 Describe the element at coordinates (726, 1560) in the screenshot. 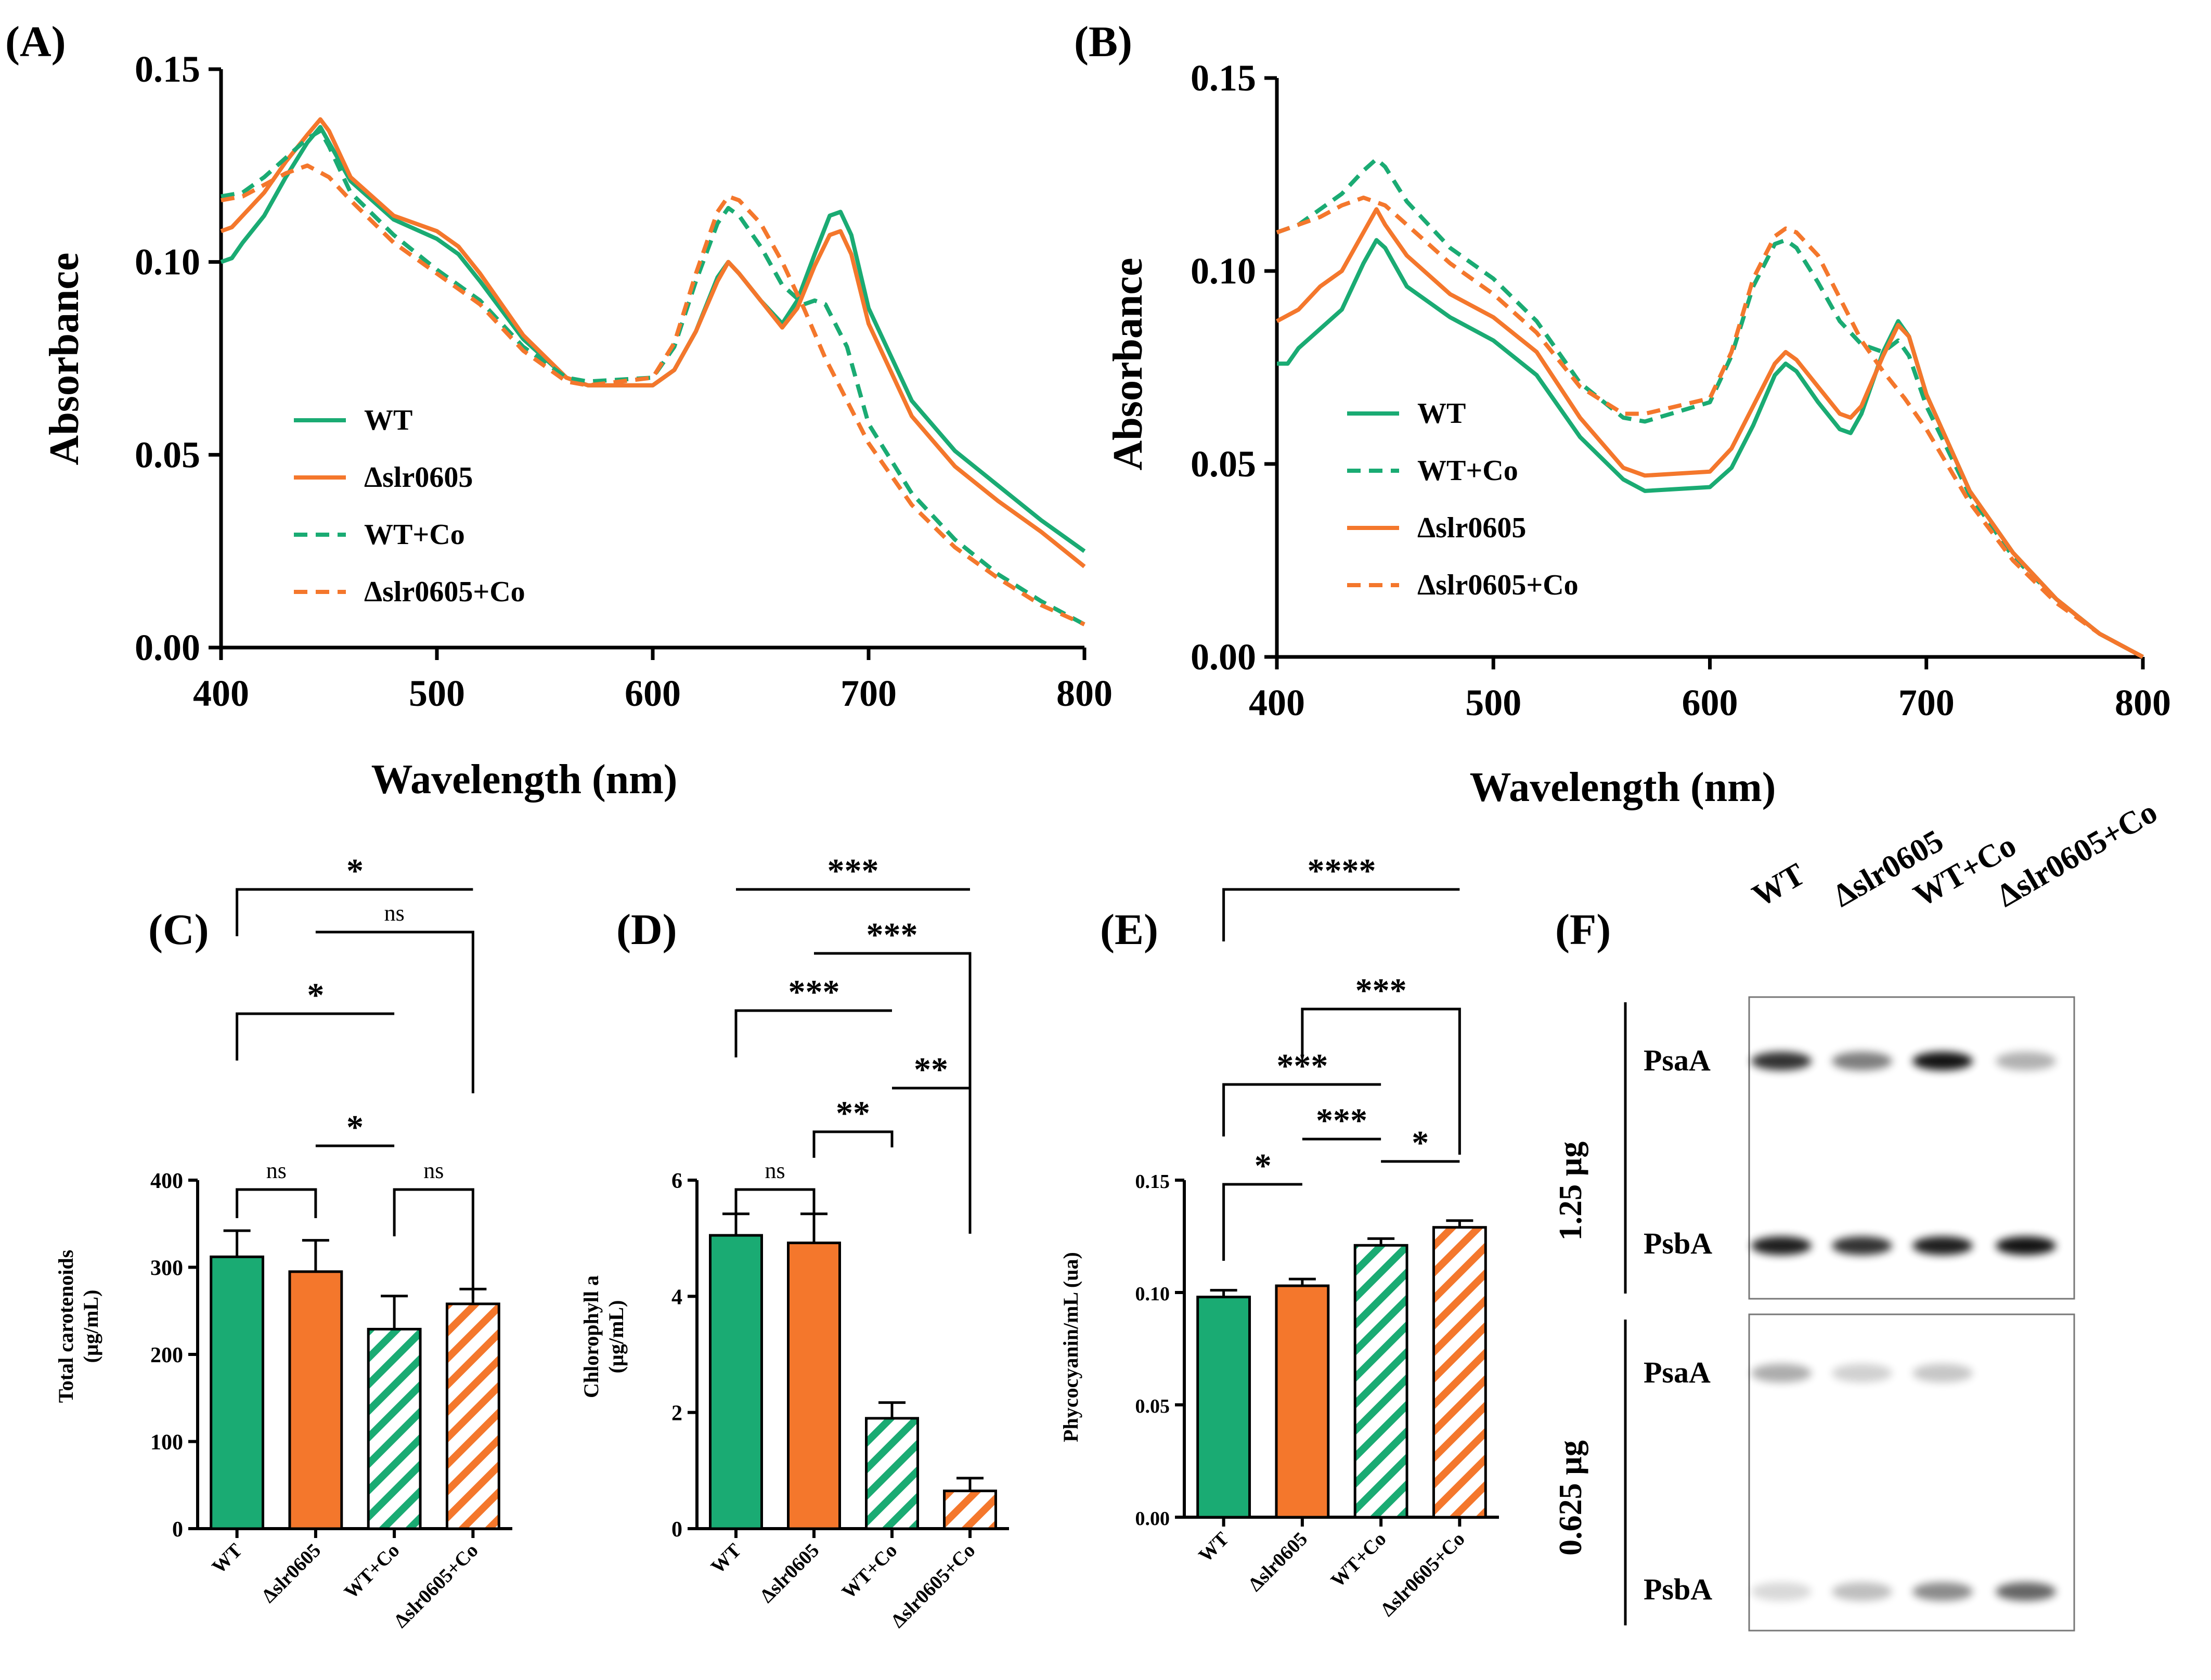

I see `x-tick-label: WT` at that location.